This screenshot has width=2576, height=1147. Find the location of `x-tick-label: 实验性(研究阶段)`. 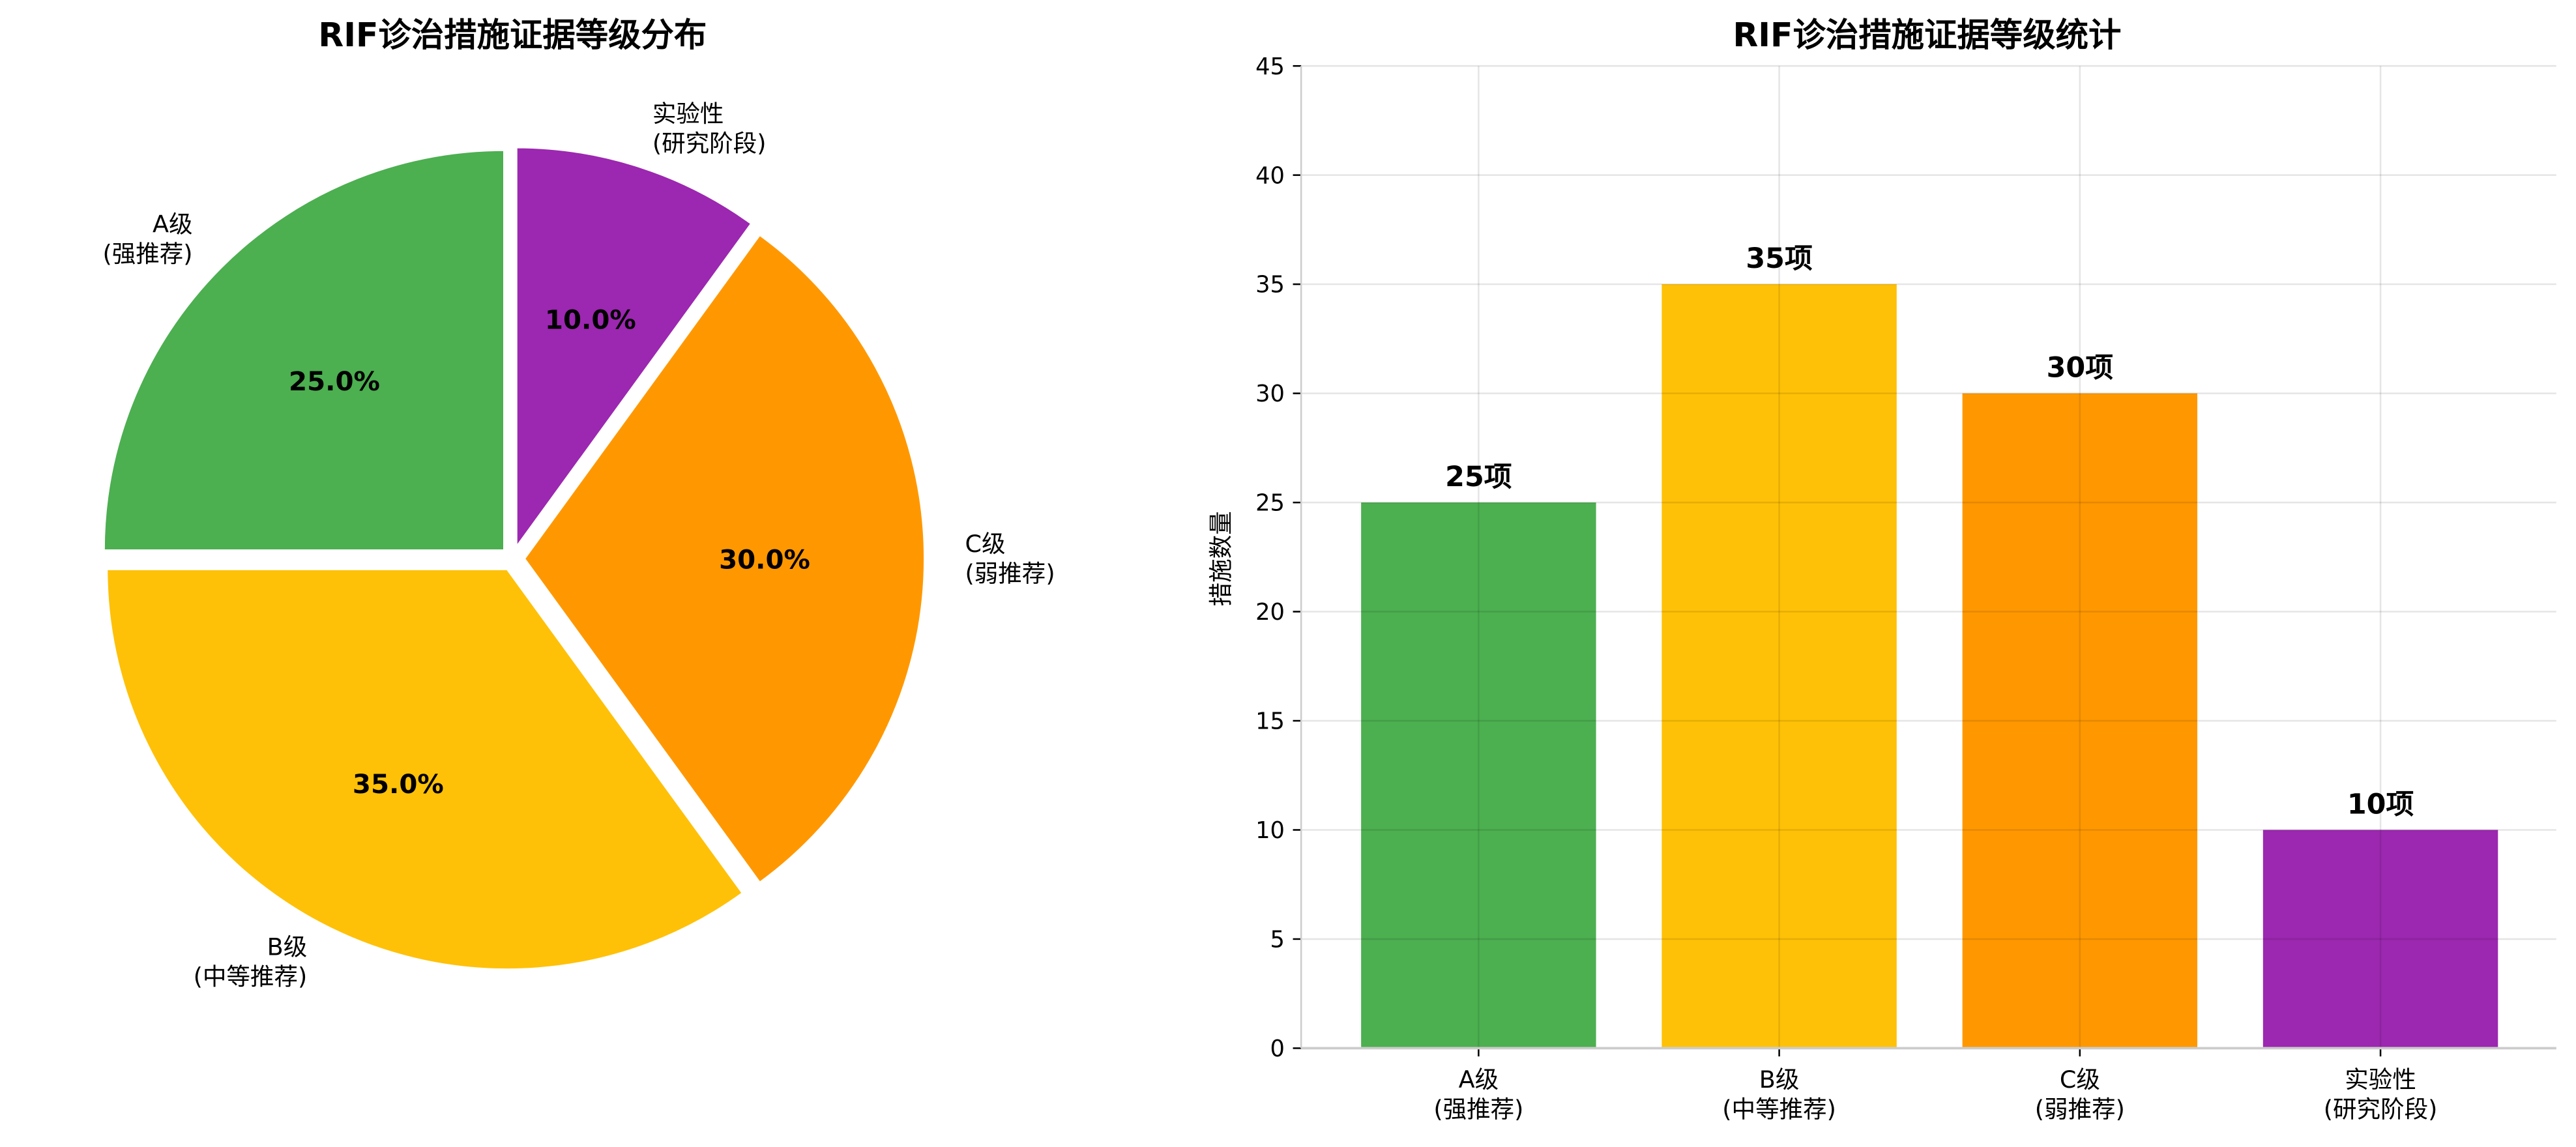

x-tick-label: 实验性(研究阶段) is located at coordinates (2381, 1094).